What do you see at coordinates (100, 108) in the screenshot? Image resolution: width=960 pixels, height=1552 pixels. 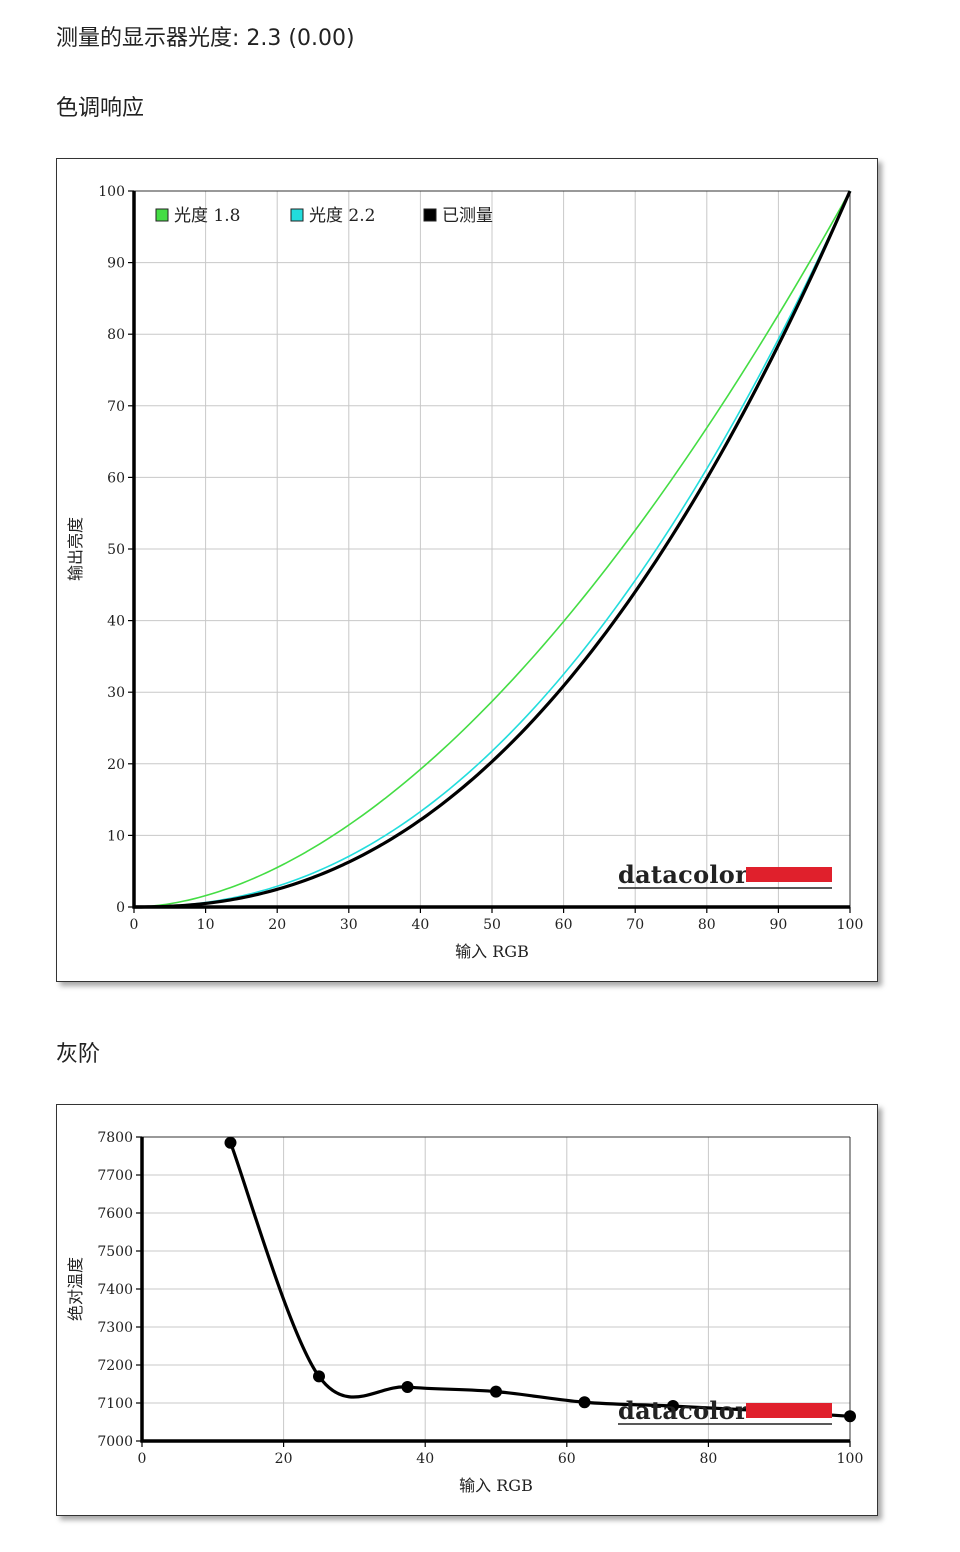 I see `tone-response-title: 色调响应` at bounding box center [100, 108].